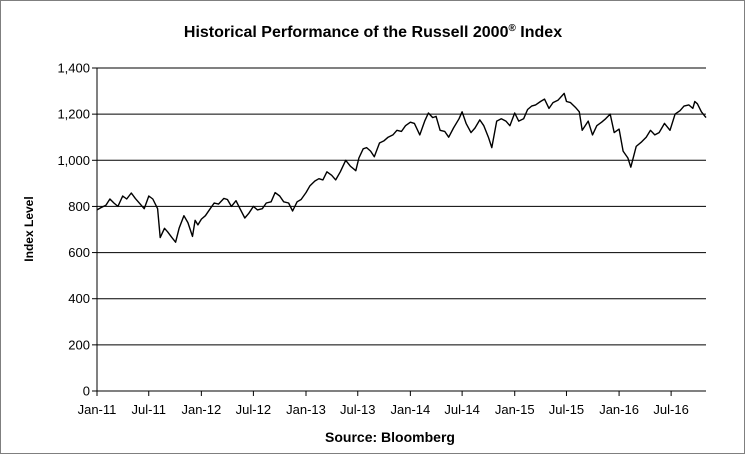 The height and width of the screenshot is (458, 745). I want to click on x-tick-label: Jul-13, so click(357, 409).